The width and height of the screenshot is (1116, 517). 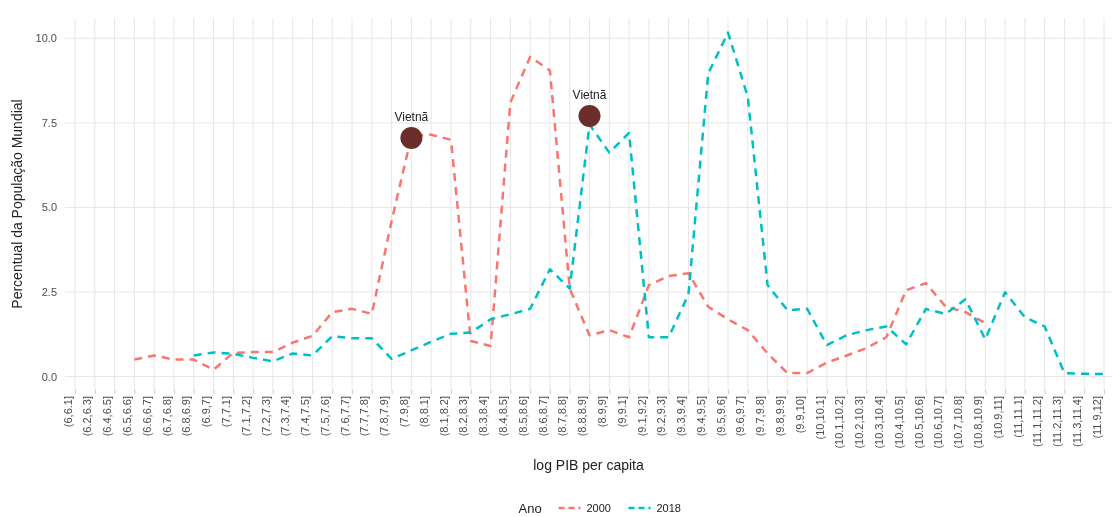 What do you see at coordinates (146, 416) in the screenshot?
I see `x-tick-label: (6.6,6.7]` at bounding box center [146, 416].